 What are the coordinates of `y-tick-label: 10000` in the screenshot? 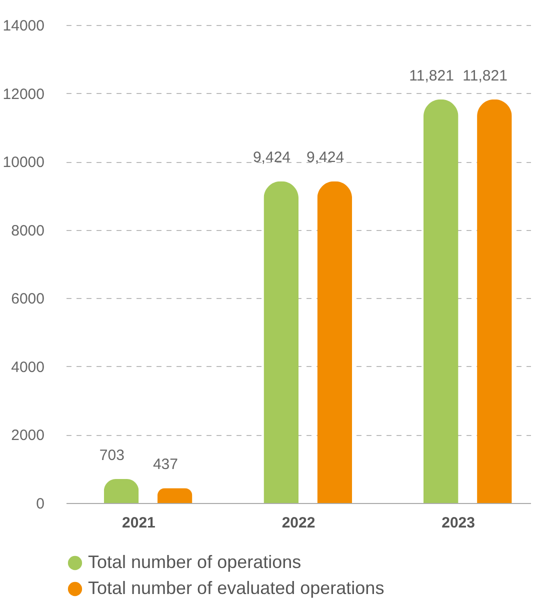 It's located at (23, 163).